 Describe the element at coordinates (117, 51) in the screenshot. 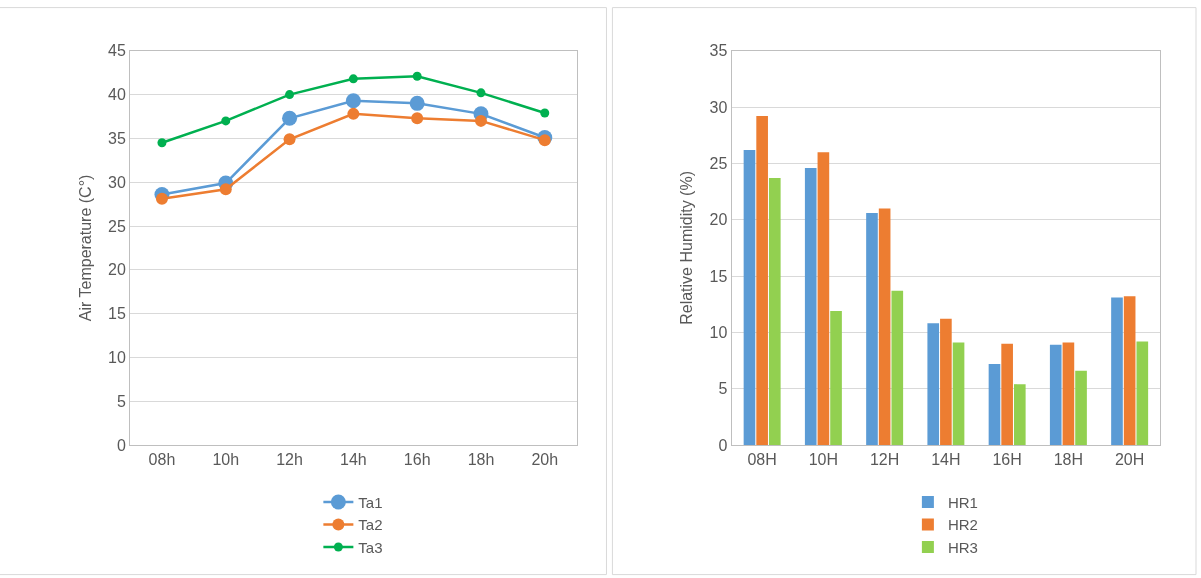

I see `y-tick-label: 45` at that location.